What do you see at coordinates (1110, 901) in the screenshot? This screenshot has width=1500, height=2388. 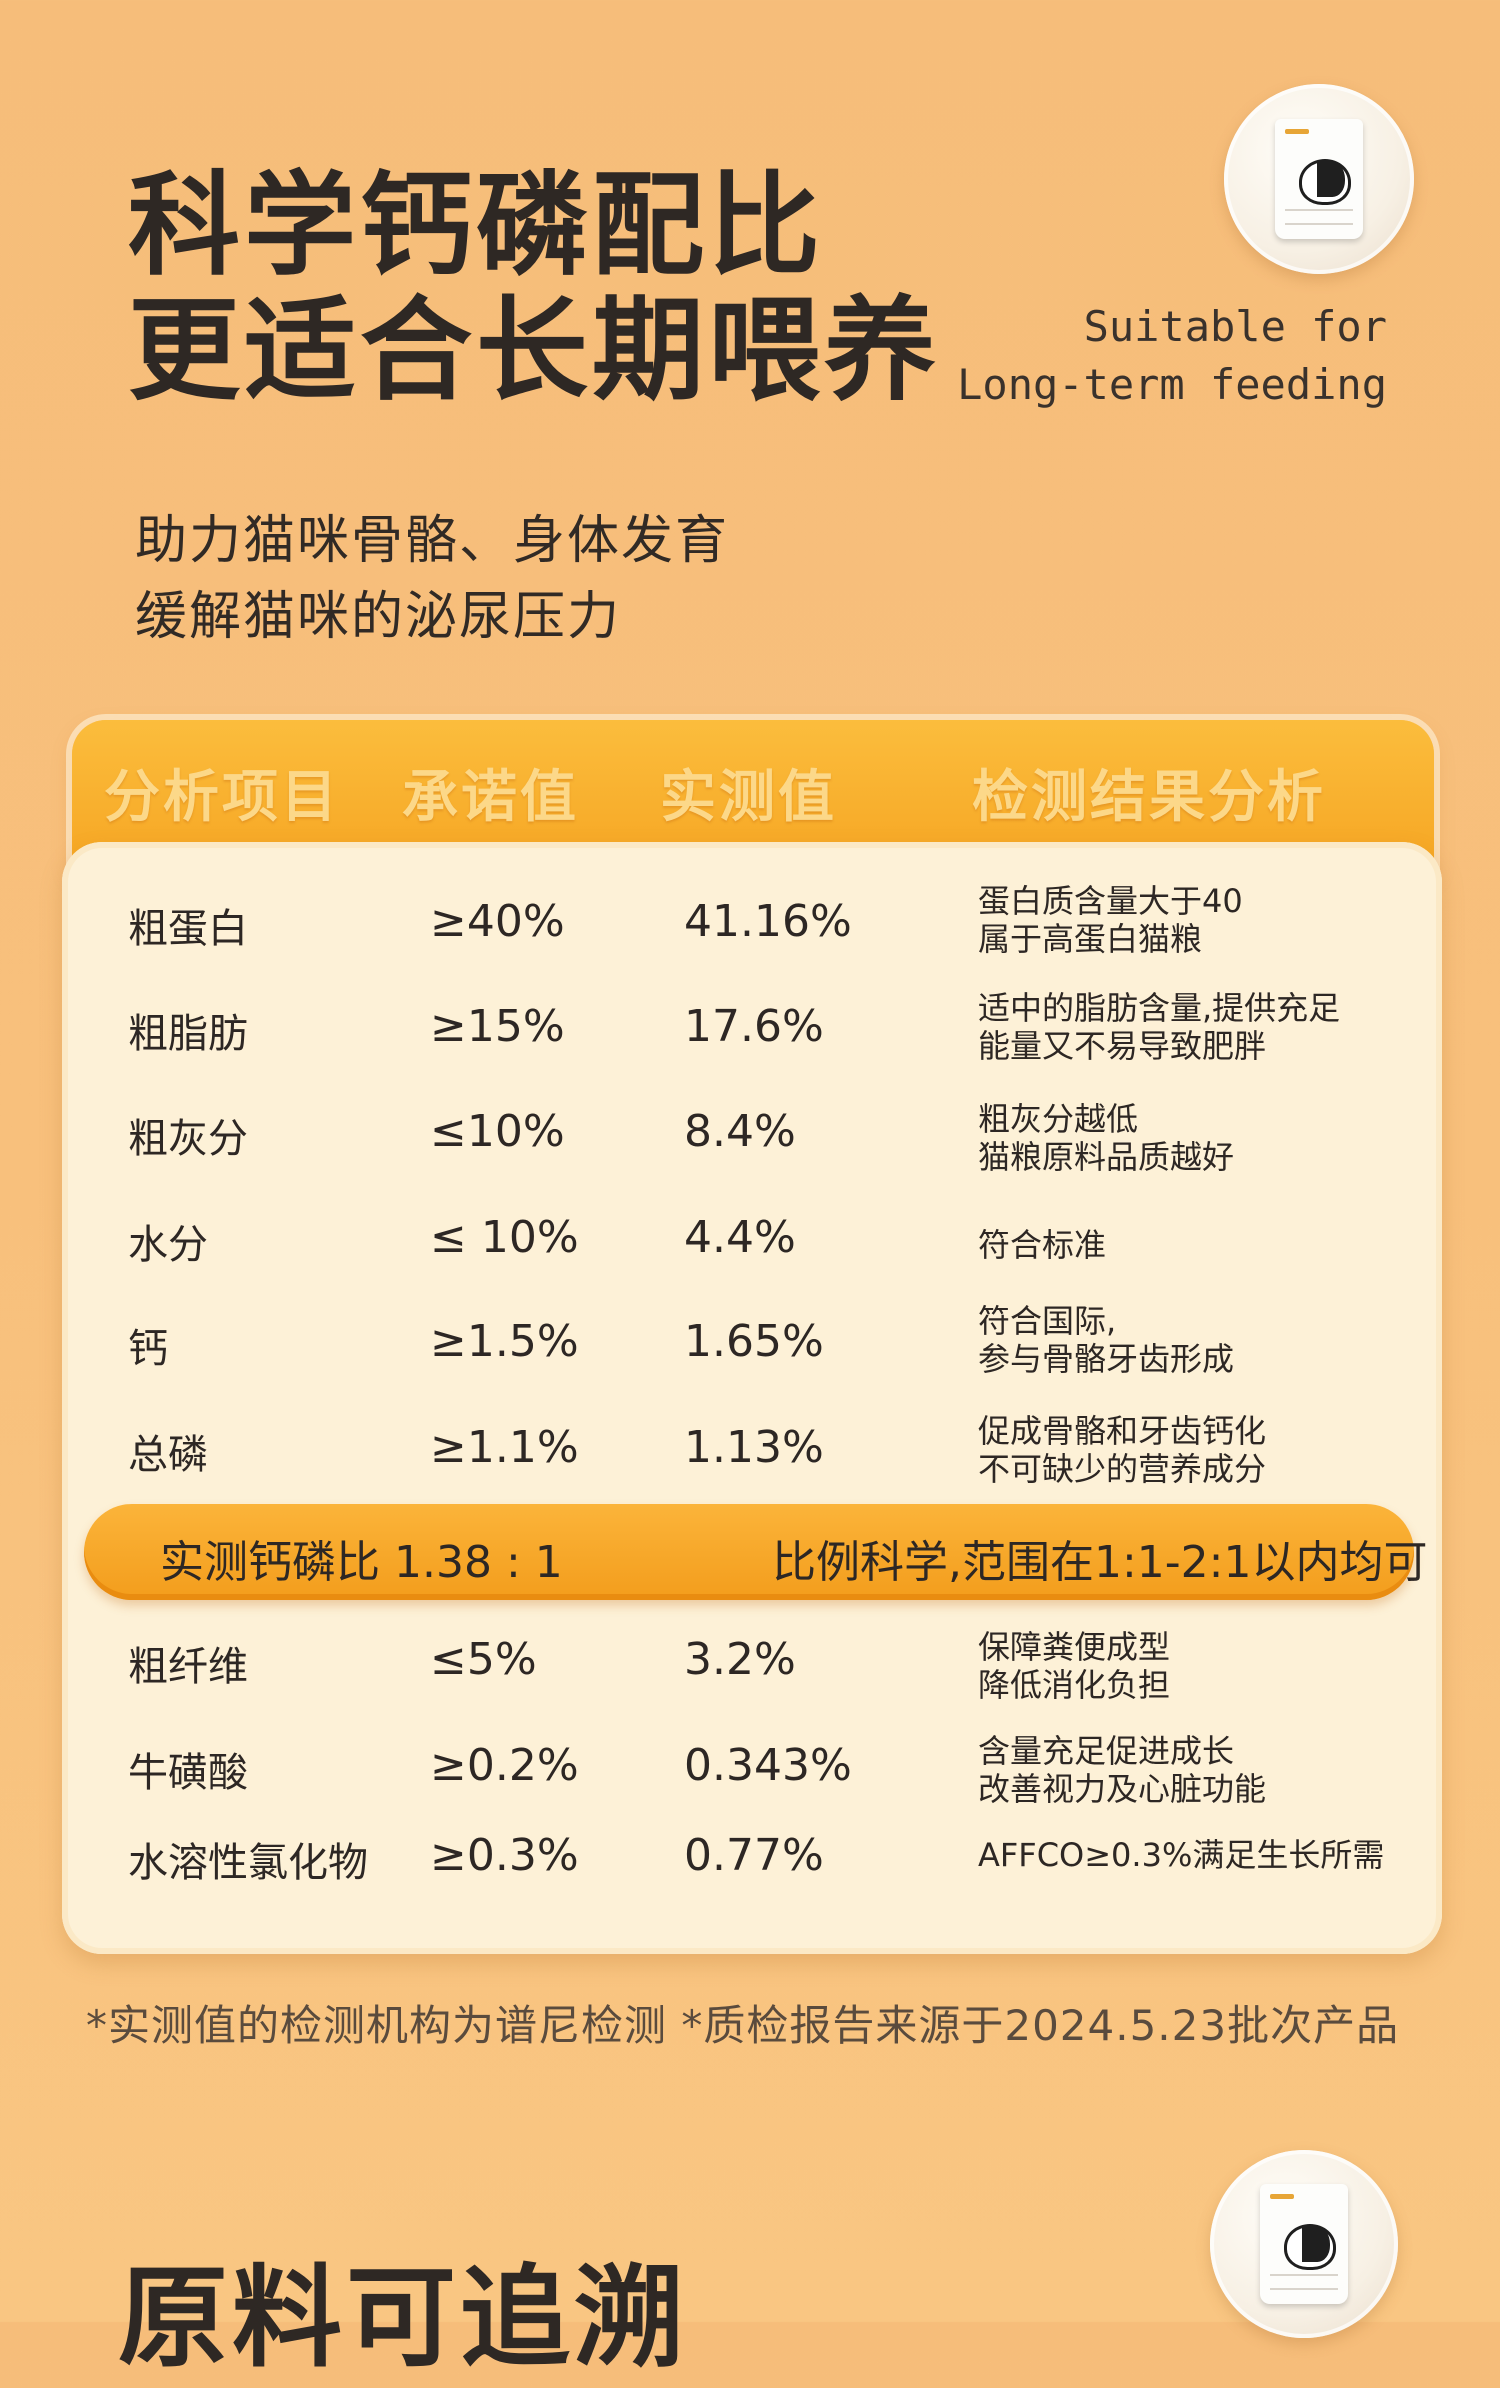 I see `row-analysis-1: 蛋白质含量大于40` at bounding box center [1110, 901].